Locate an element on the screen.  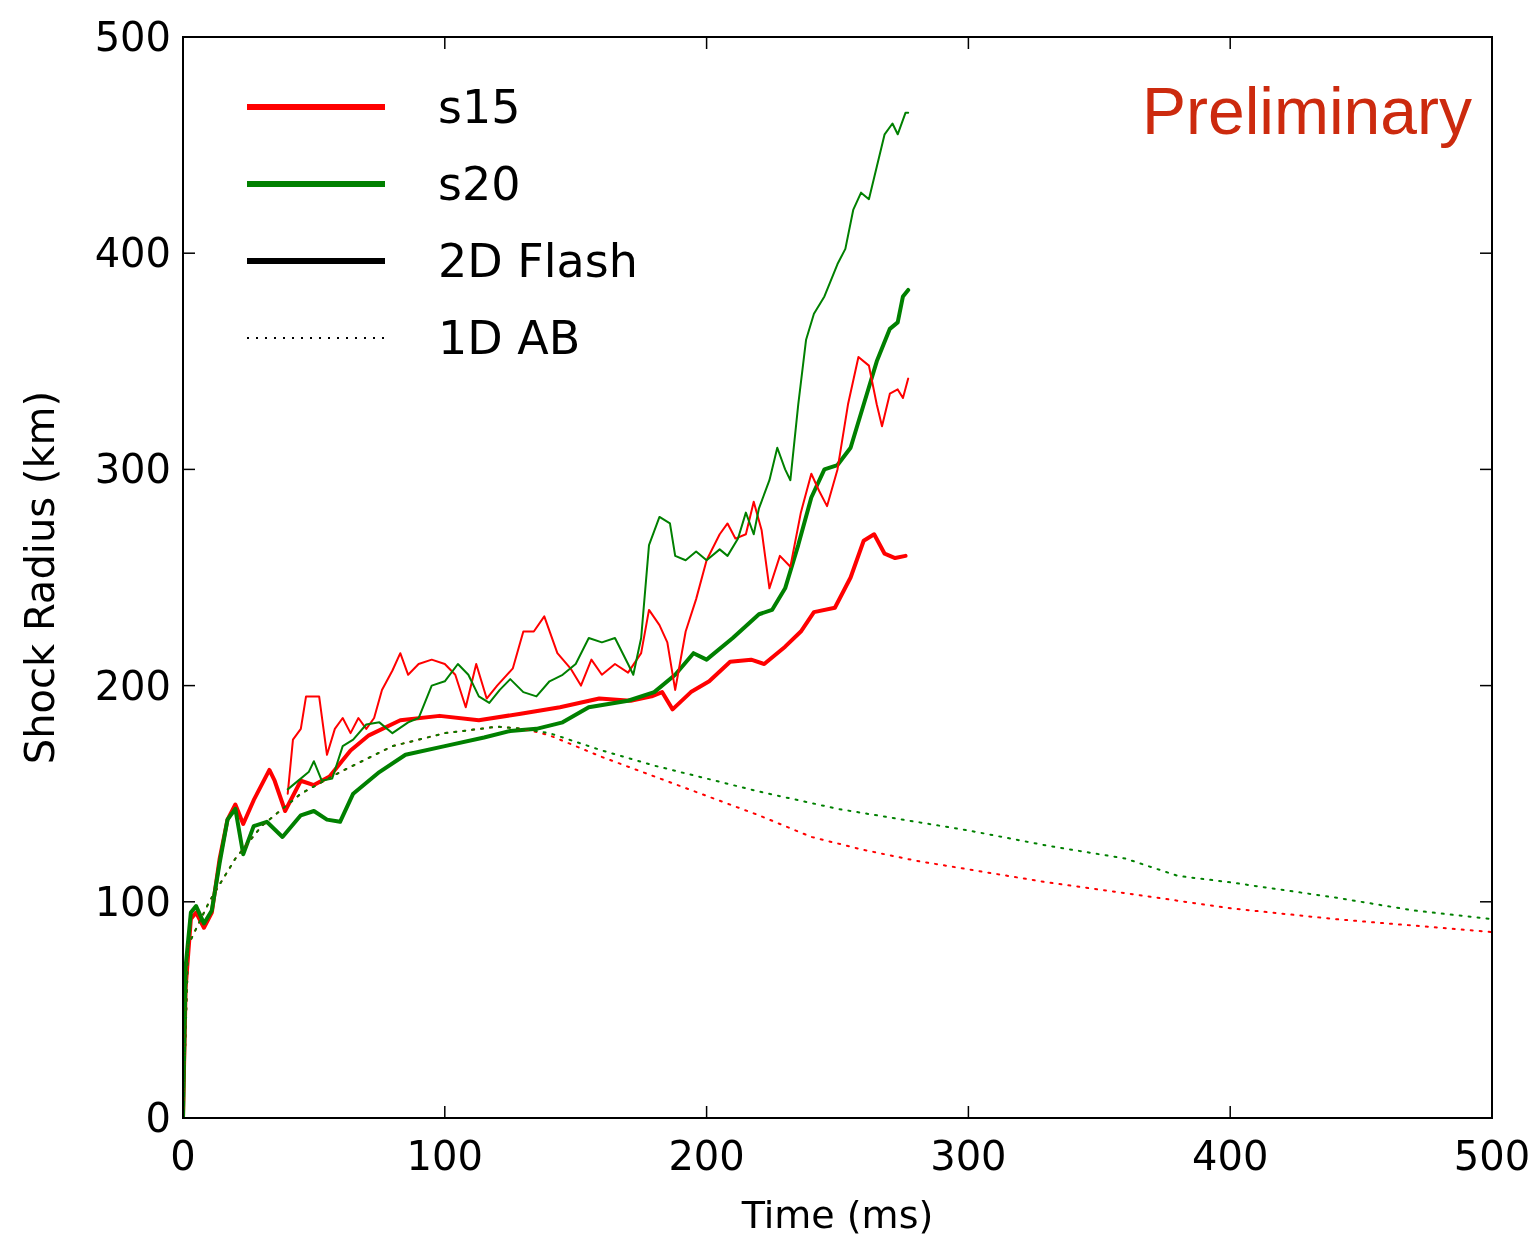
x-tick-label: 500 is located at coordinates (1492, 1156).